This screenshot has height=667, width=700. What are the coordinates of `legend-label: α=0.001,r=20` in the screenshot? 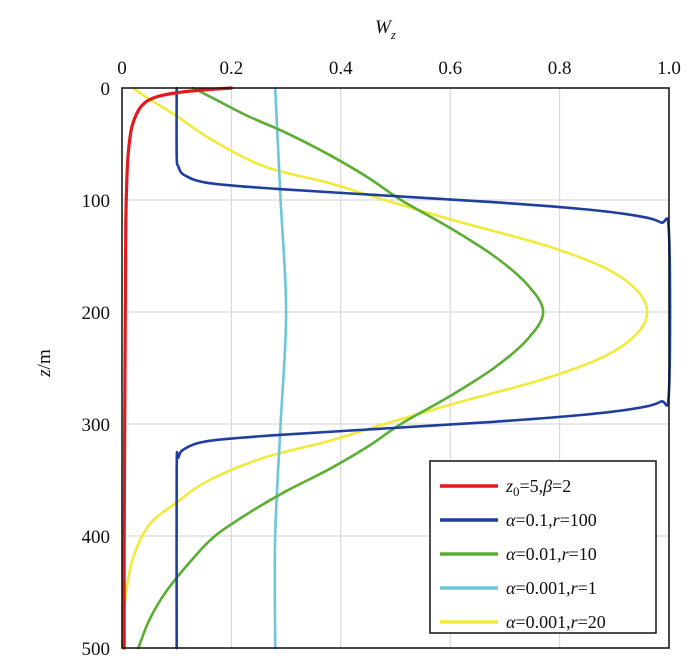 It's located at (556, 622).